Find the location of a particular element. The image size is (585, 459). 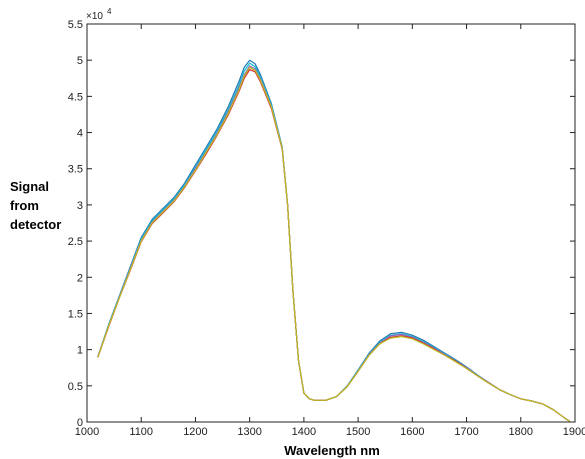

x-tick-label: 1000 is located at coordinates (87, 432).